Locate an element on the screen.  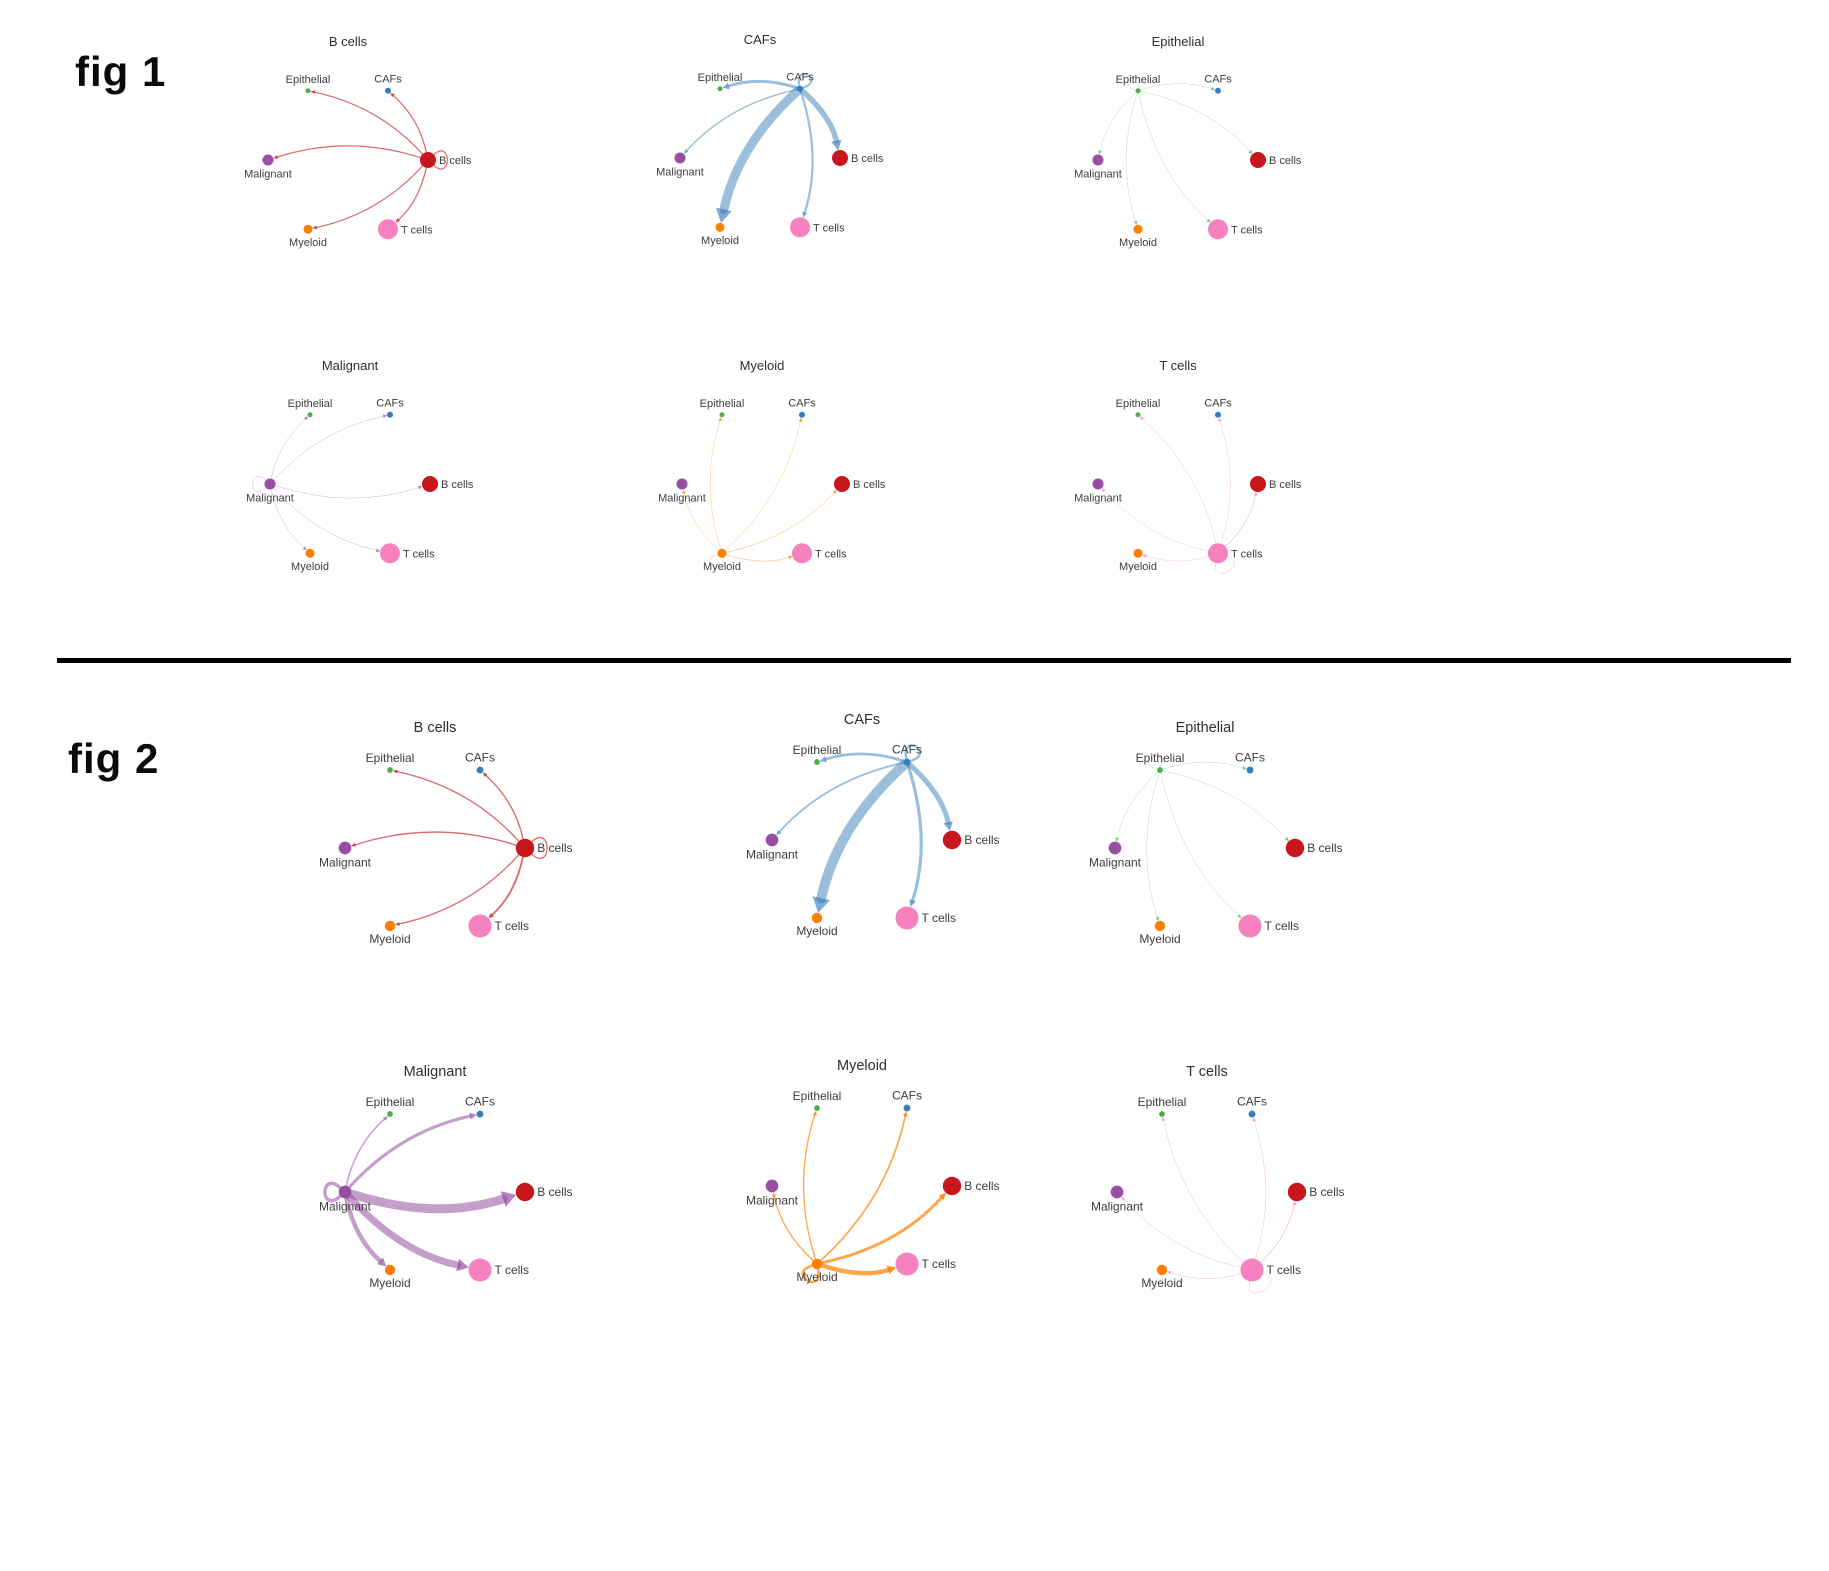
edge-t-cells-to-b-cells is located at coordinates (1277, 1233).